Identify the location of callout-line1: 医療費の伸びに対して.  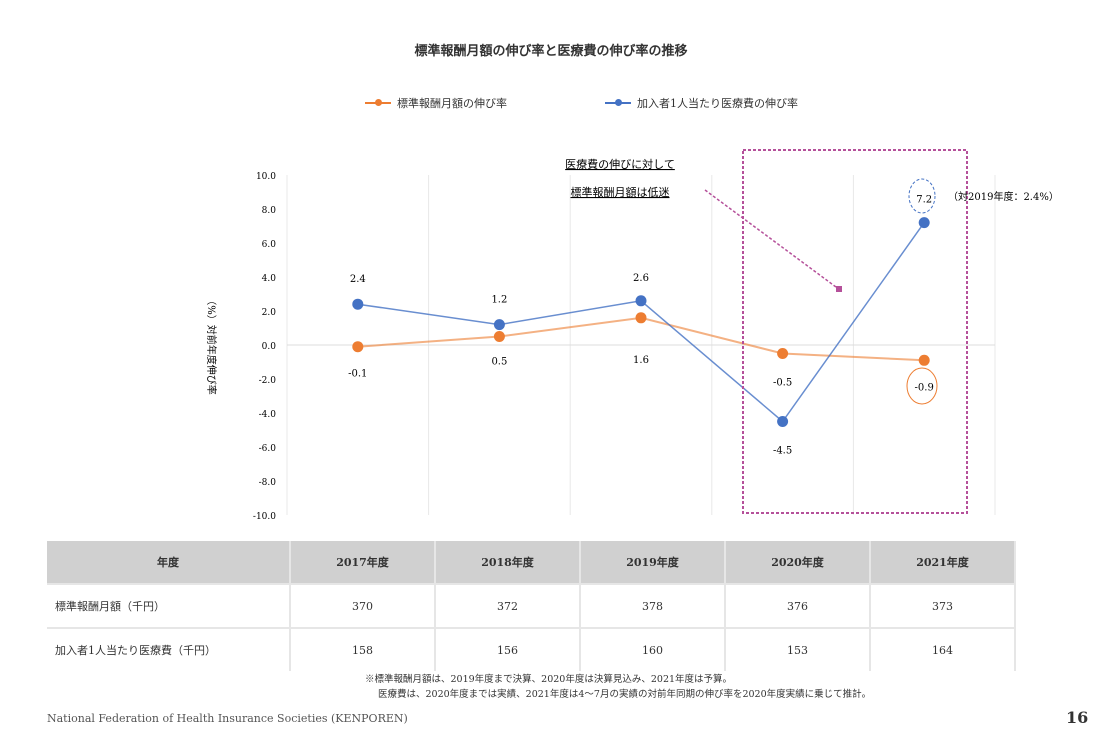
(620, 164).